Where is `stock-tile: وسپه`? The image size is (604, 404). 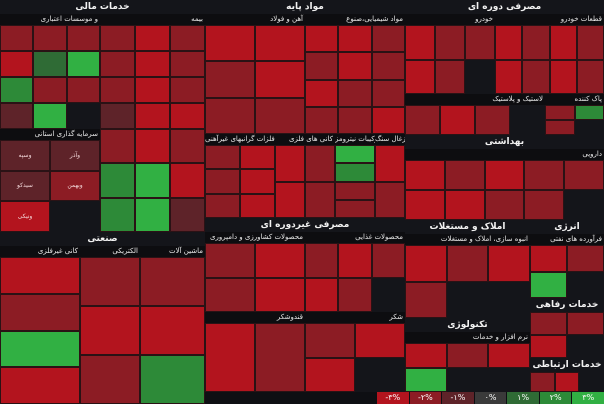 stock-tile: وسپه is located at coordinates (25, 155).